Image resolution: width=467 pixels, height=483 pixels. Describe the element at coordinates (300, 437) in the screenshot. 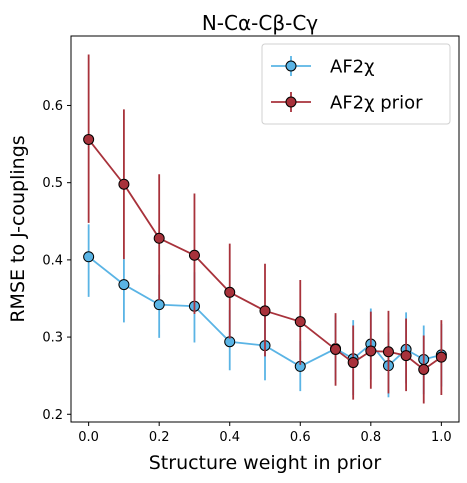

I see `x-tick-label: 0.6` at that location.